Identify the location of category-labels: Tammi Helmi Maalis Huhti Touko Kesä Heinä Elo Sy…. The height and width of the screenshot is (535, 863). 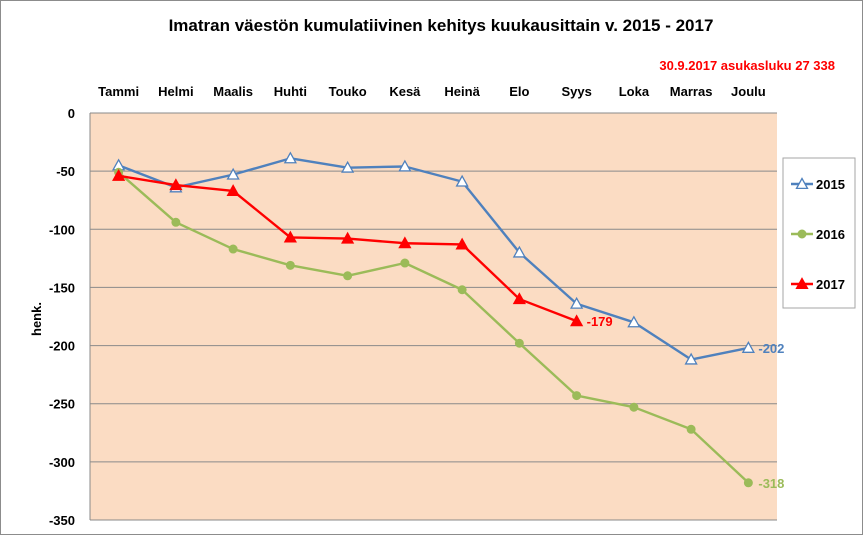
(432, 91).